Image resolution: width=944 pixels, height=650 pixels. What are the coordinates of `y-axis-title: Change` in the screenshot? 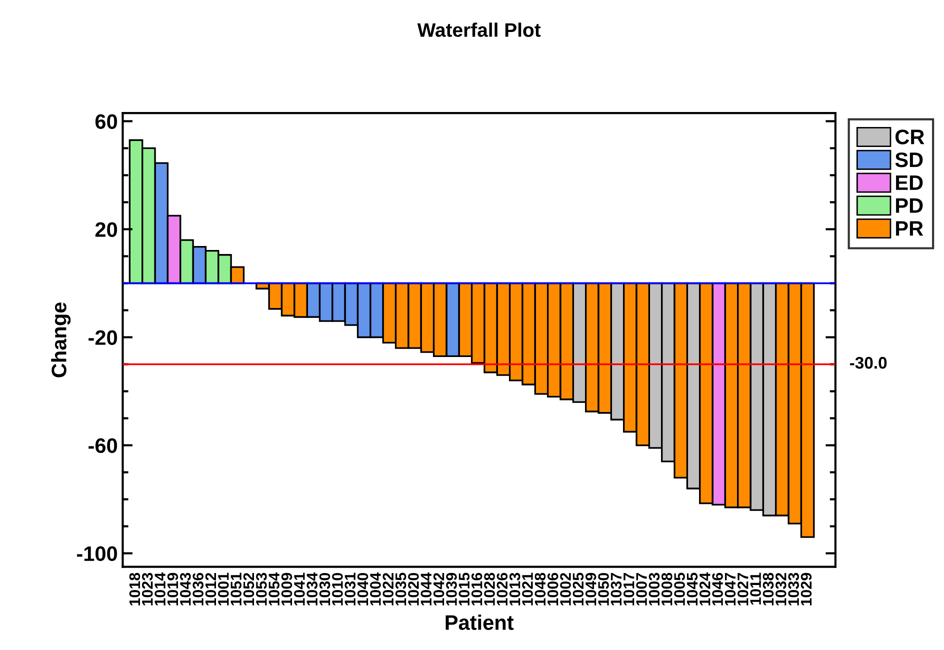 It's located at (61, 340).